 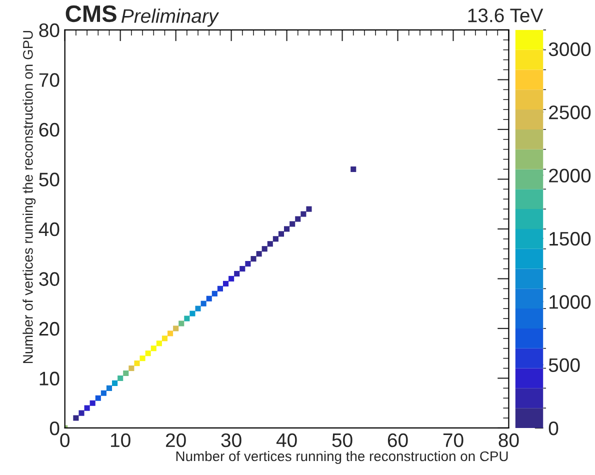 What do you see at coordinates (286, 440) in the screenshot?
I see `x-tick-label: 40` at bounding box center [286, 440].